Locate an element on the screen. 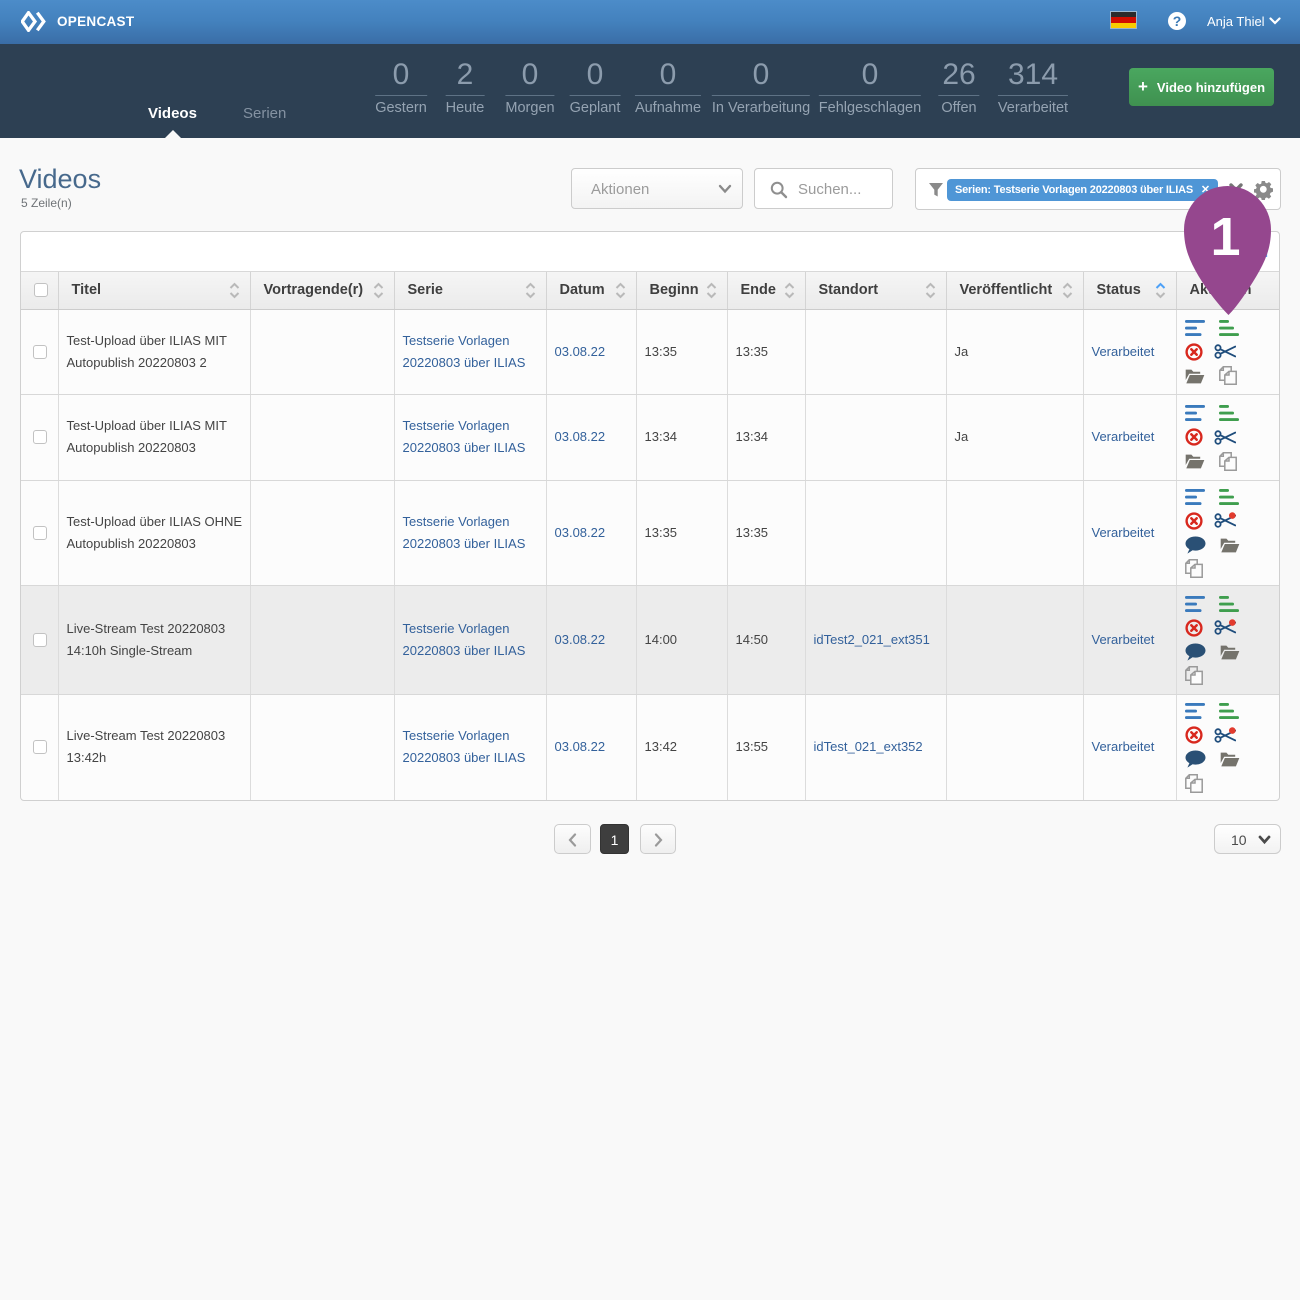  svg-text: 1 is located at coordinates (1225, 237).